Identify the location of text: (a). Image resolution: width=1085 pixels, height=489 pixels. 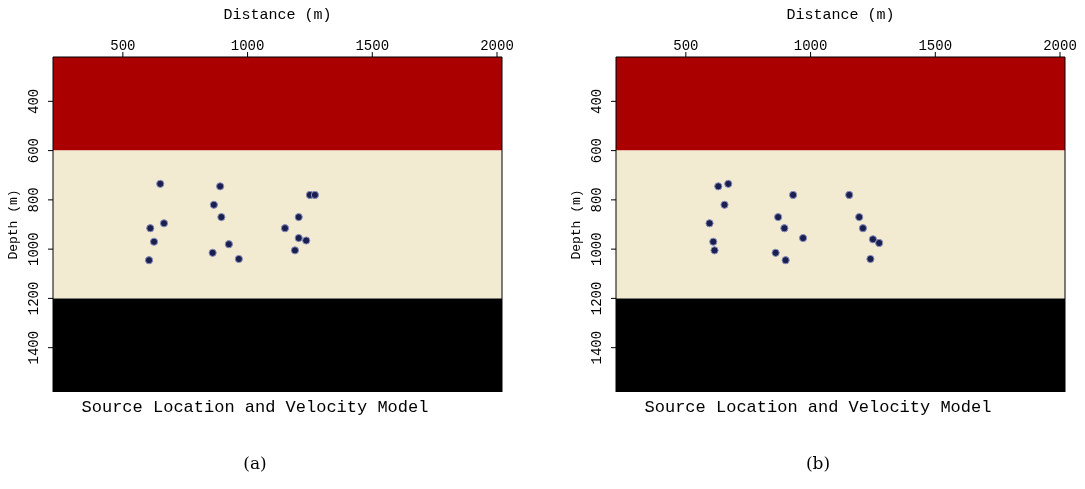
(255, 463).